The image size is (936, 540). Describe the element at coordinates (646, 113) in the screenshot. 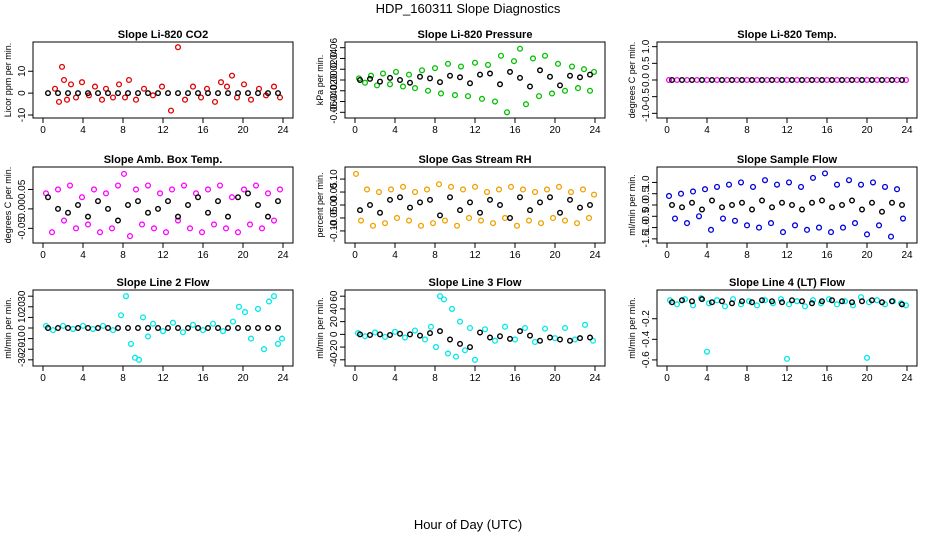

I see `y-tick-label: -1.0` at that location.